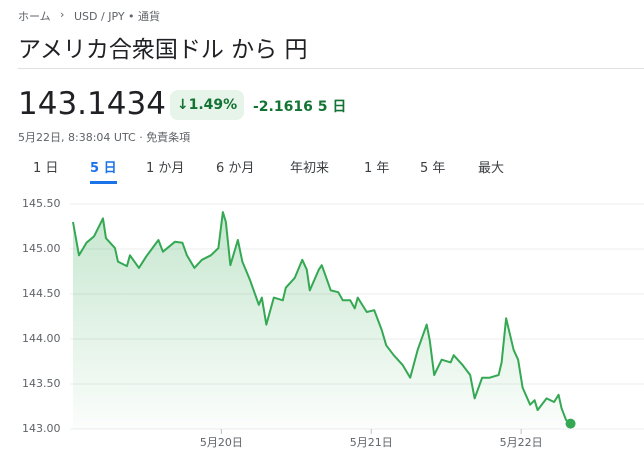 The width and height of the screenshot is (644, 465). I want to click on timestamp: 5月22日, 8:38:04 UTC ·, so click(82, 137).